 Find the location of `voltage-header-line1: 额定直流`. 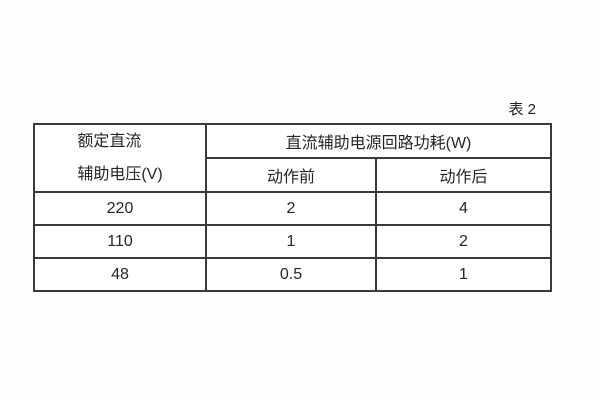

voltage-header-line1: 额定直流 is located at coordinates (109, 141).